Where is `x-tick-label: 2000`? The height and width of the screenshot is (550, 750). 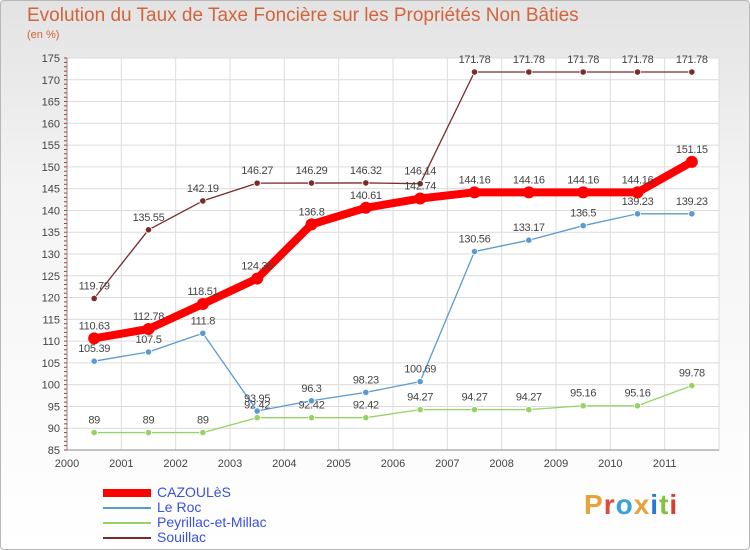
x-tick-label: 2000 is located at coordinates (67, 464).